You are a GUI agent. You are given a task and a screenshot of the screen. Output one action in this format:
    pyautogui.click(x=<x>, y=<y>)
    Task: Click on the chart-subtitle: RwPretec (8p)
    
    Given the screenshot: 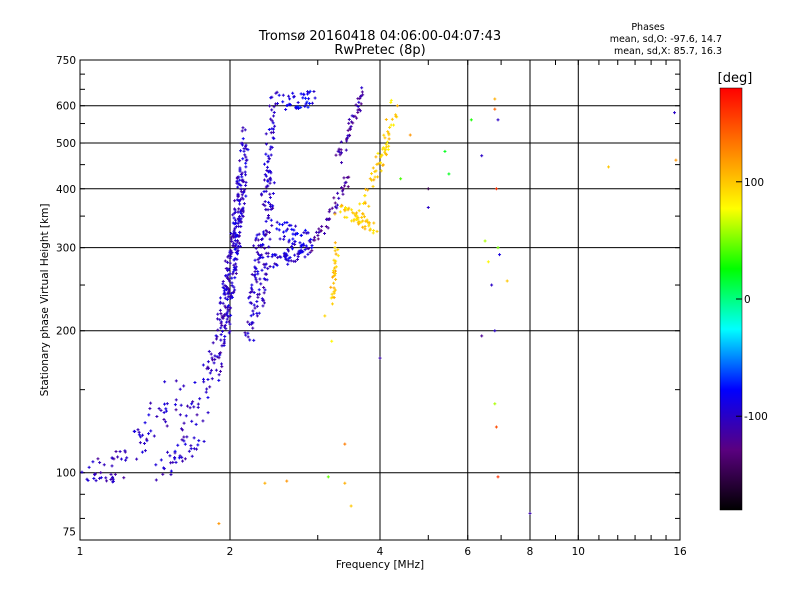 What is the action you would take?
    pyautogui.click(x=379, y=50)
    